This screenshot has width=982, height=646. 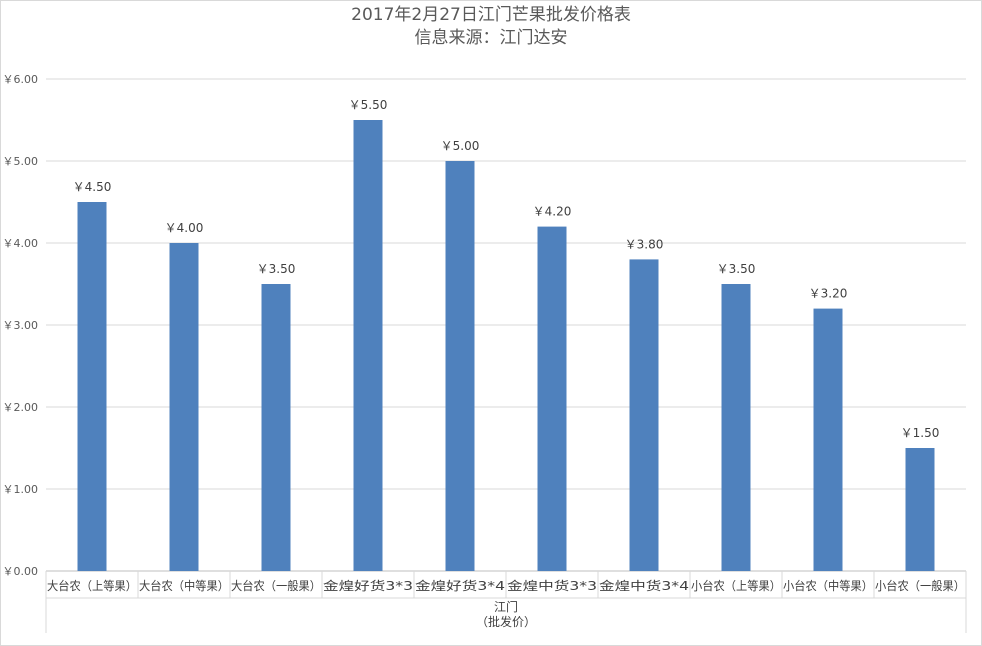 I want to click on data-label: ￥5.50, so click(x=368, y=105).